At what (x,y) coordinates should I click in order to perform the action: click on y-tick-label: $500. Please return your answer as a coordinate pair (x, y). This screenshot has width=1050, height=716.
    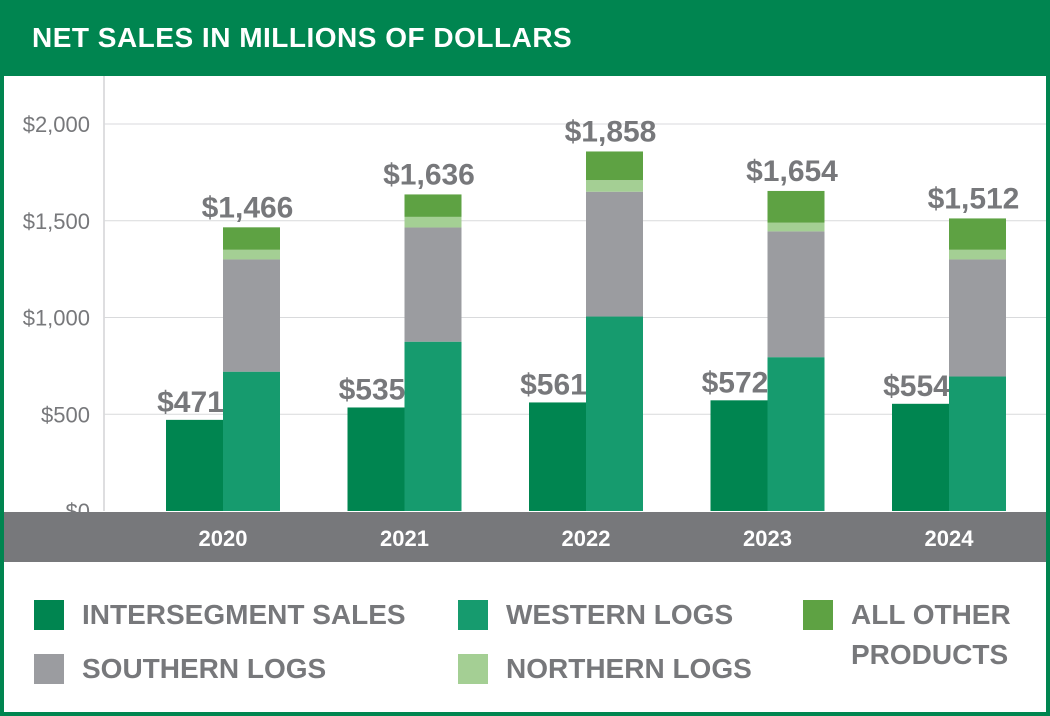
    Looking at the image, I should click on (65, 414).